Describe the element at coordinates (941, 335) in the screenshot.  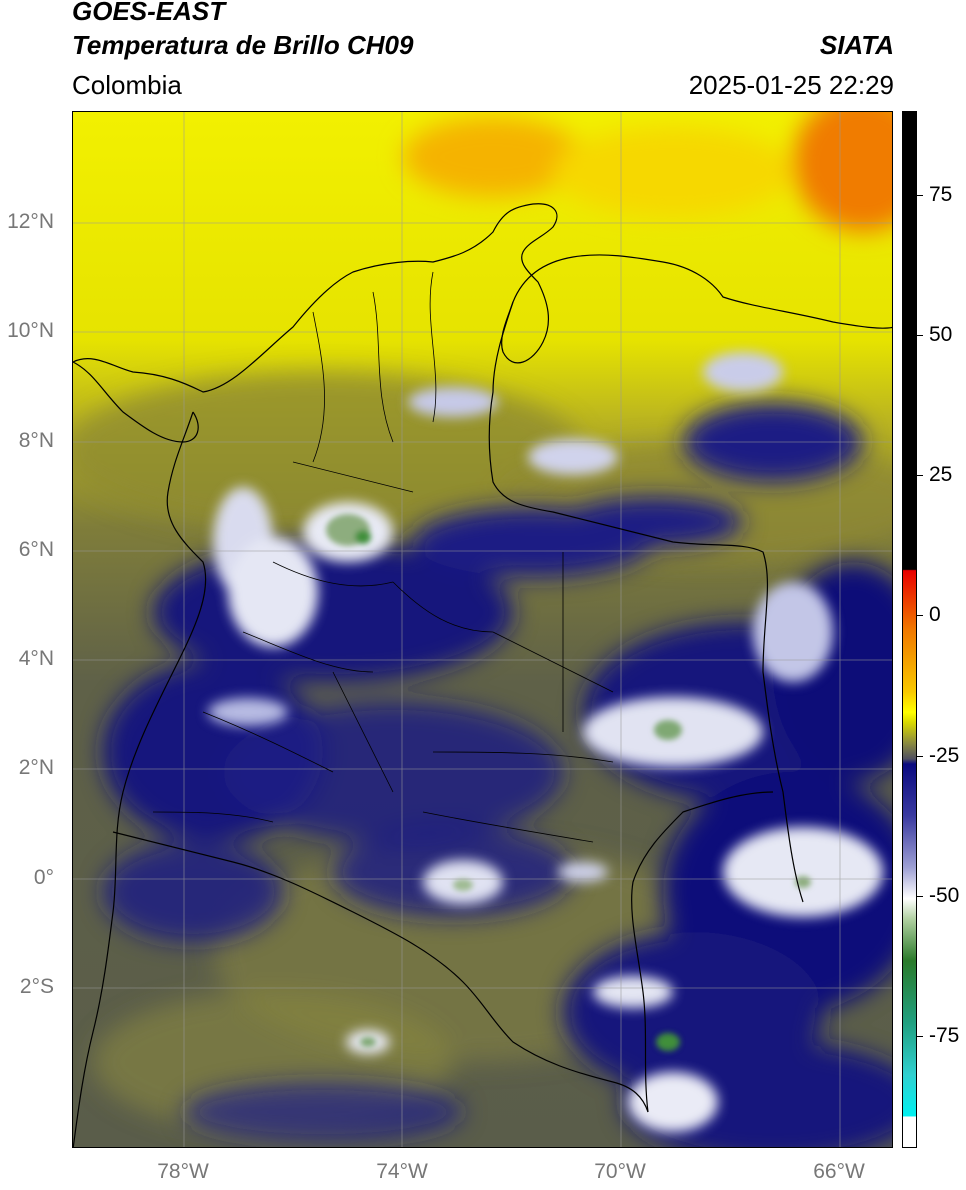
I see `colorbar-tick-label: 50` at that location.